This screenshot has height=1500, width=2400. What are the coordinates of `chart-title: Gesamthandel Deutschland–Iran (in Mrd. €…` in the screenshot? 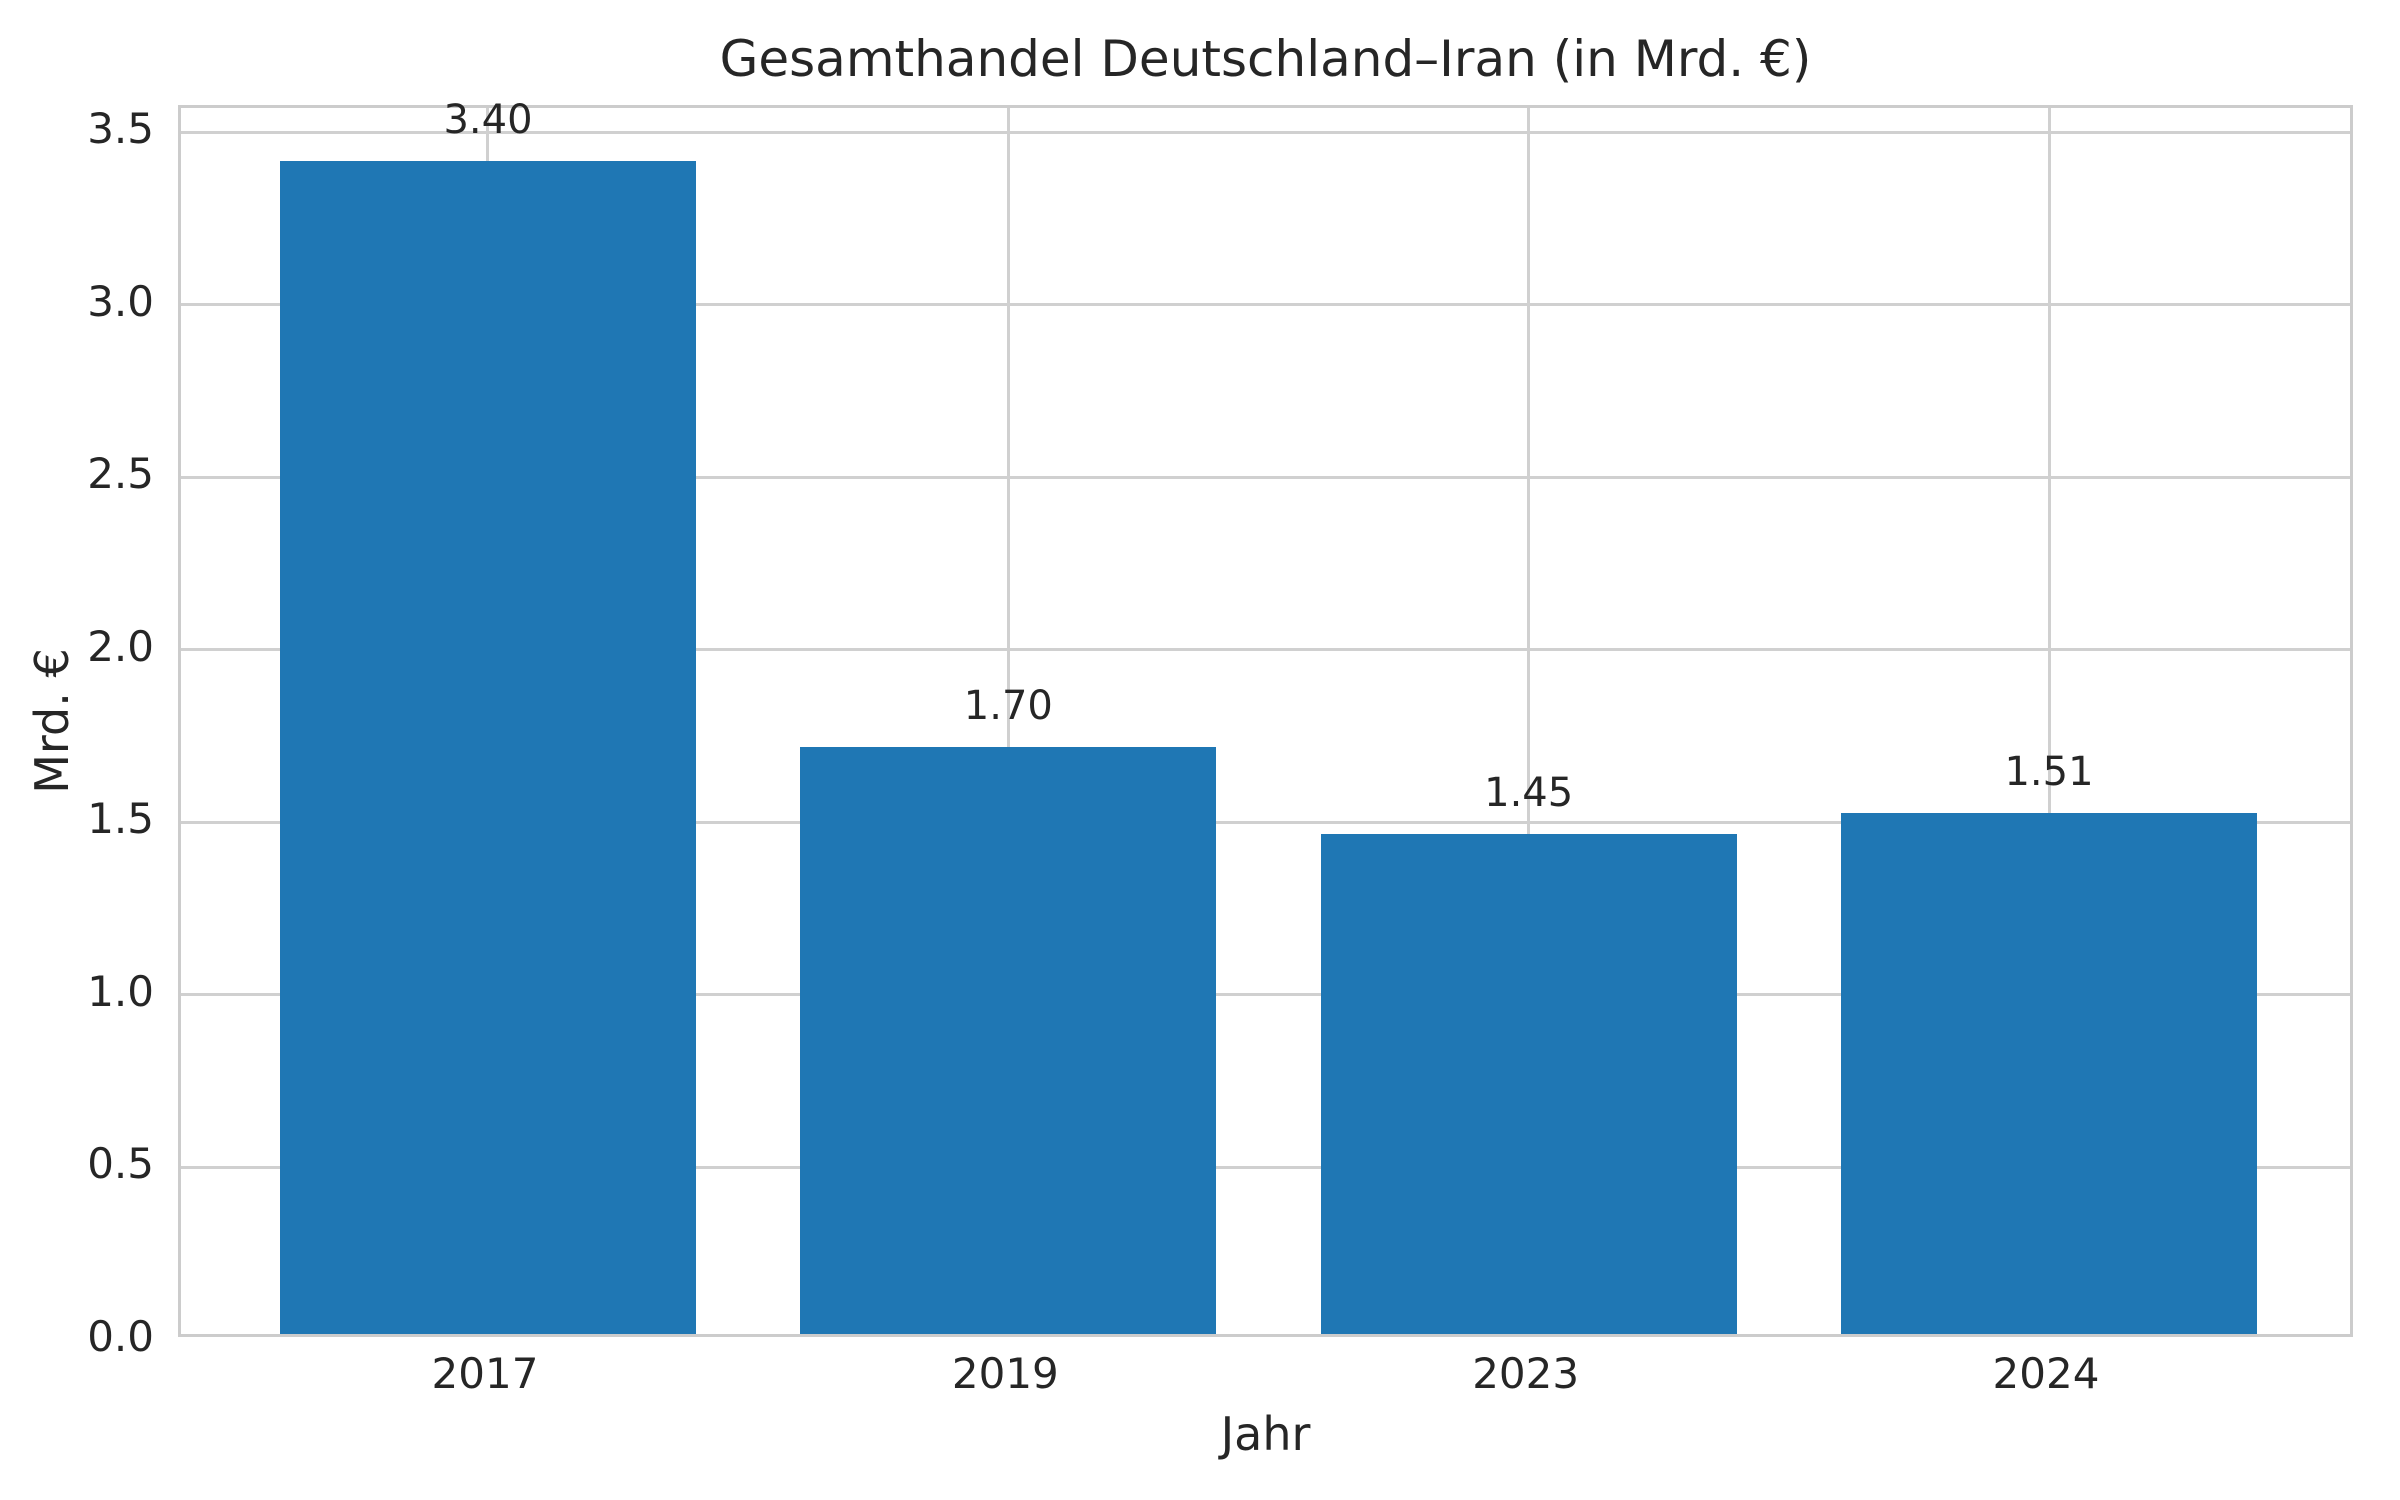 It's located at (1265, 59).